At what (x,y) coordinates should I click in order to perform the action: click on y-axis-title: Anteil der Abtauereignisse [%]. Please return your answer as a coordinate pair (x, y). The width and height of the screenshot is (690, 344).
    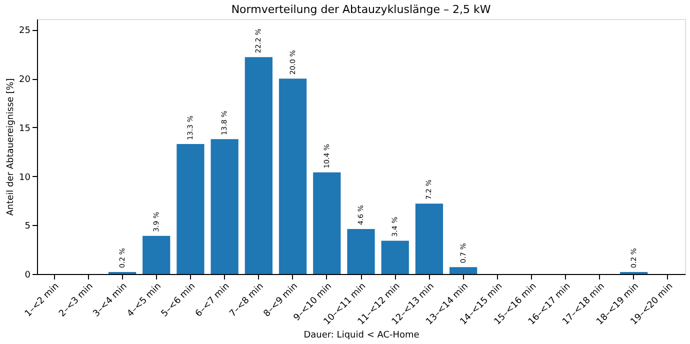
    Looking at the image, I should click on (11, 147).